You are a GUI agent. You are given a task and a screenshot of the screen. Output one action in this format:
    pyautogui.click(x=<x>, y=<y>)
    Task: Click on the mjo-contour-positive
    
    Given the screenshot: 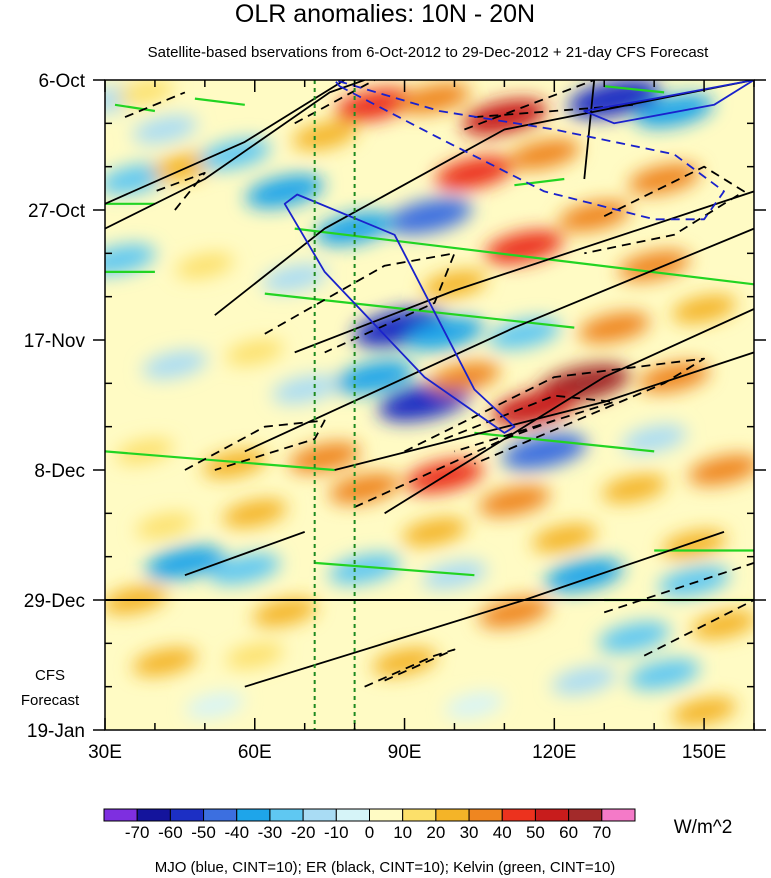 What is the action you would take?
    pyautogui.click(x=399, y=313)
    